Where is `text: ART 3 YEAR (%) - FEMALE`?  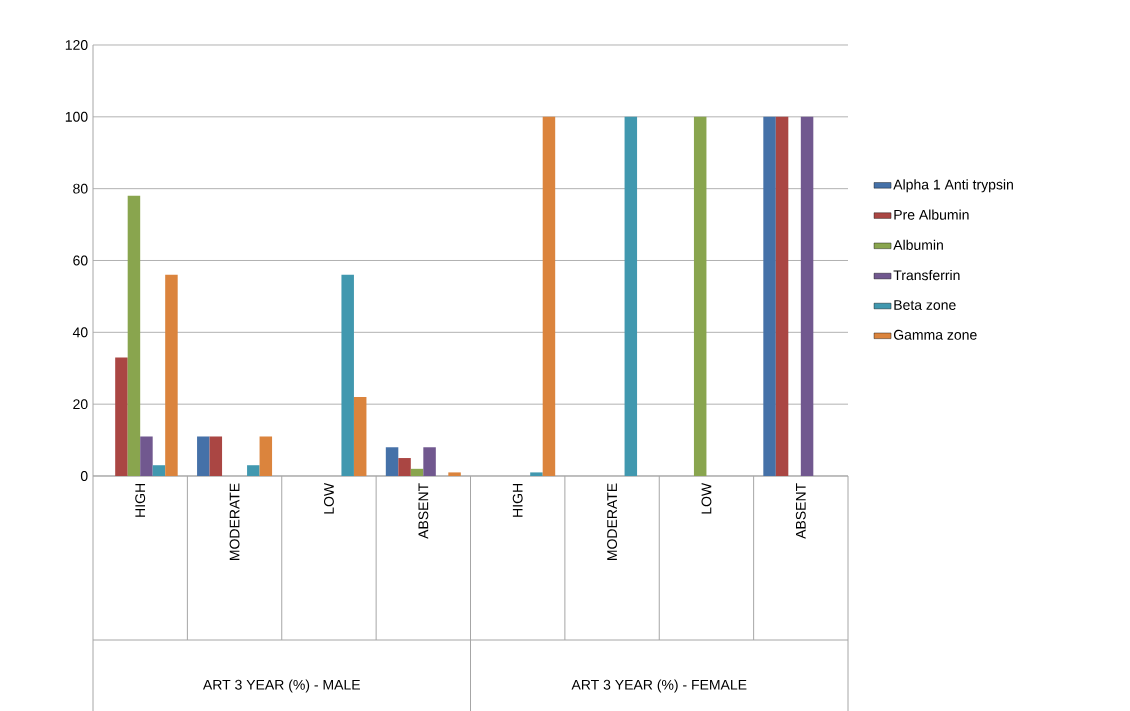 text: ART 3 YEAR (%) - FEMALE is located at coordinates (659, 686).